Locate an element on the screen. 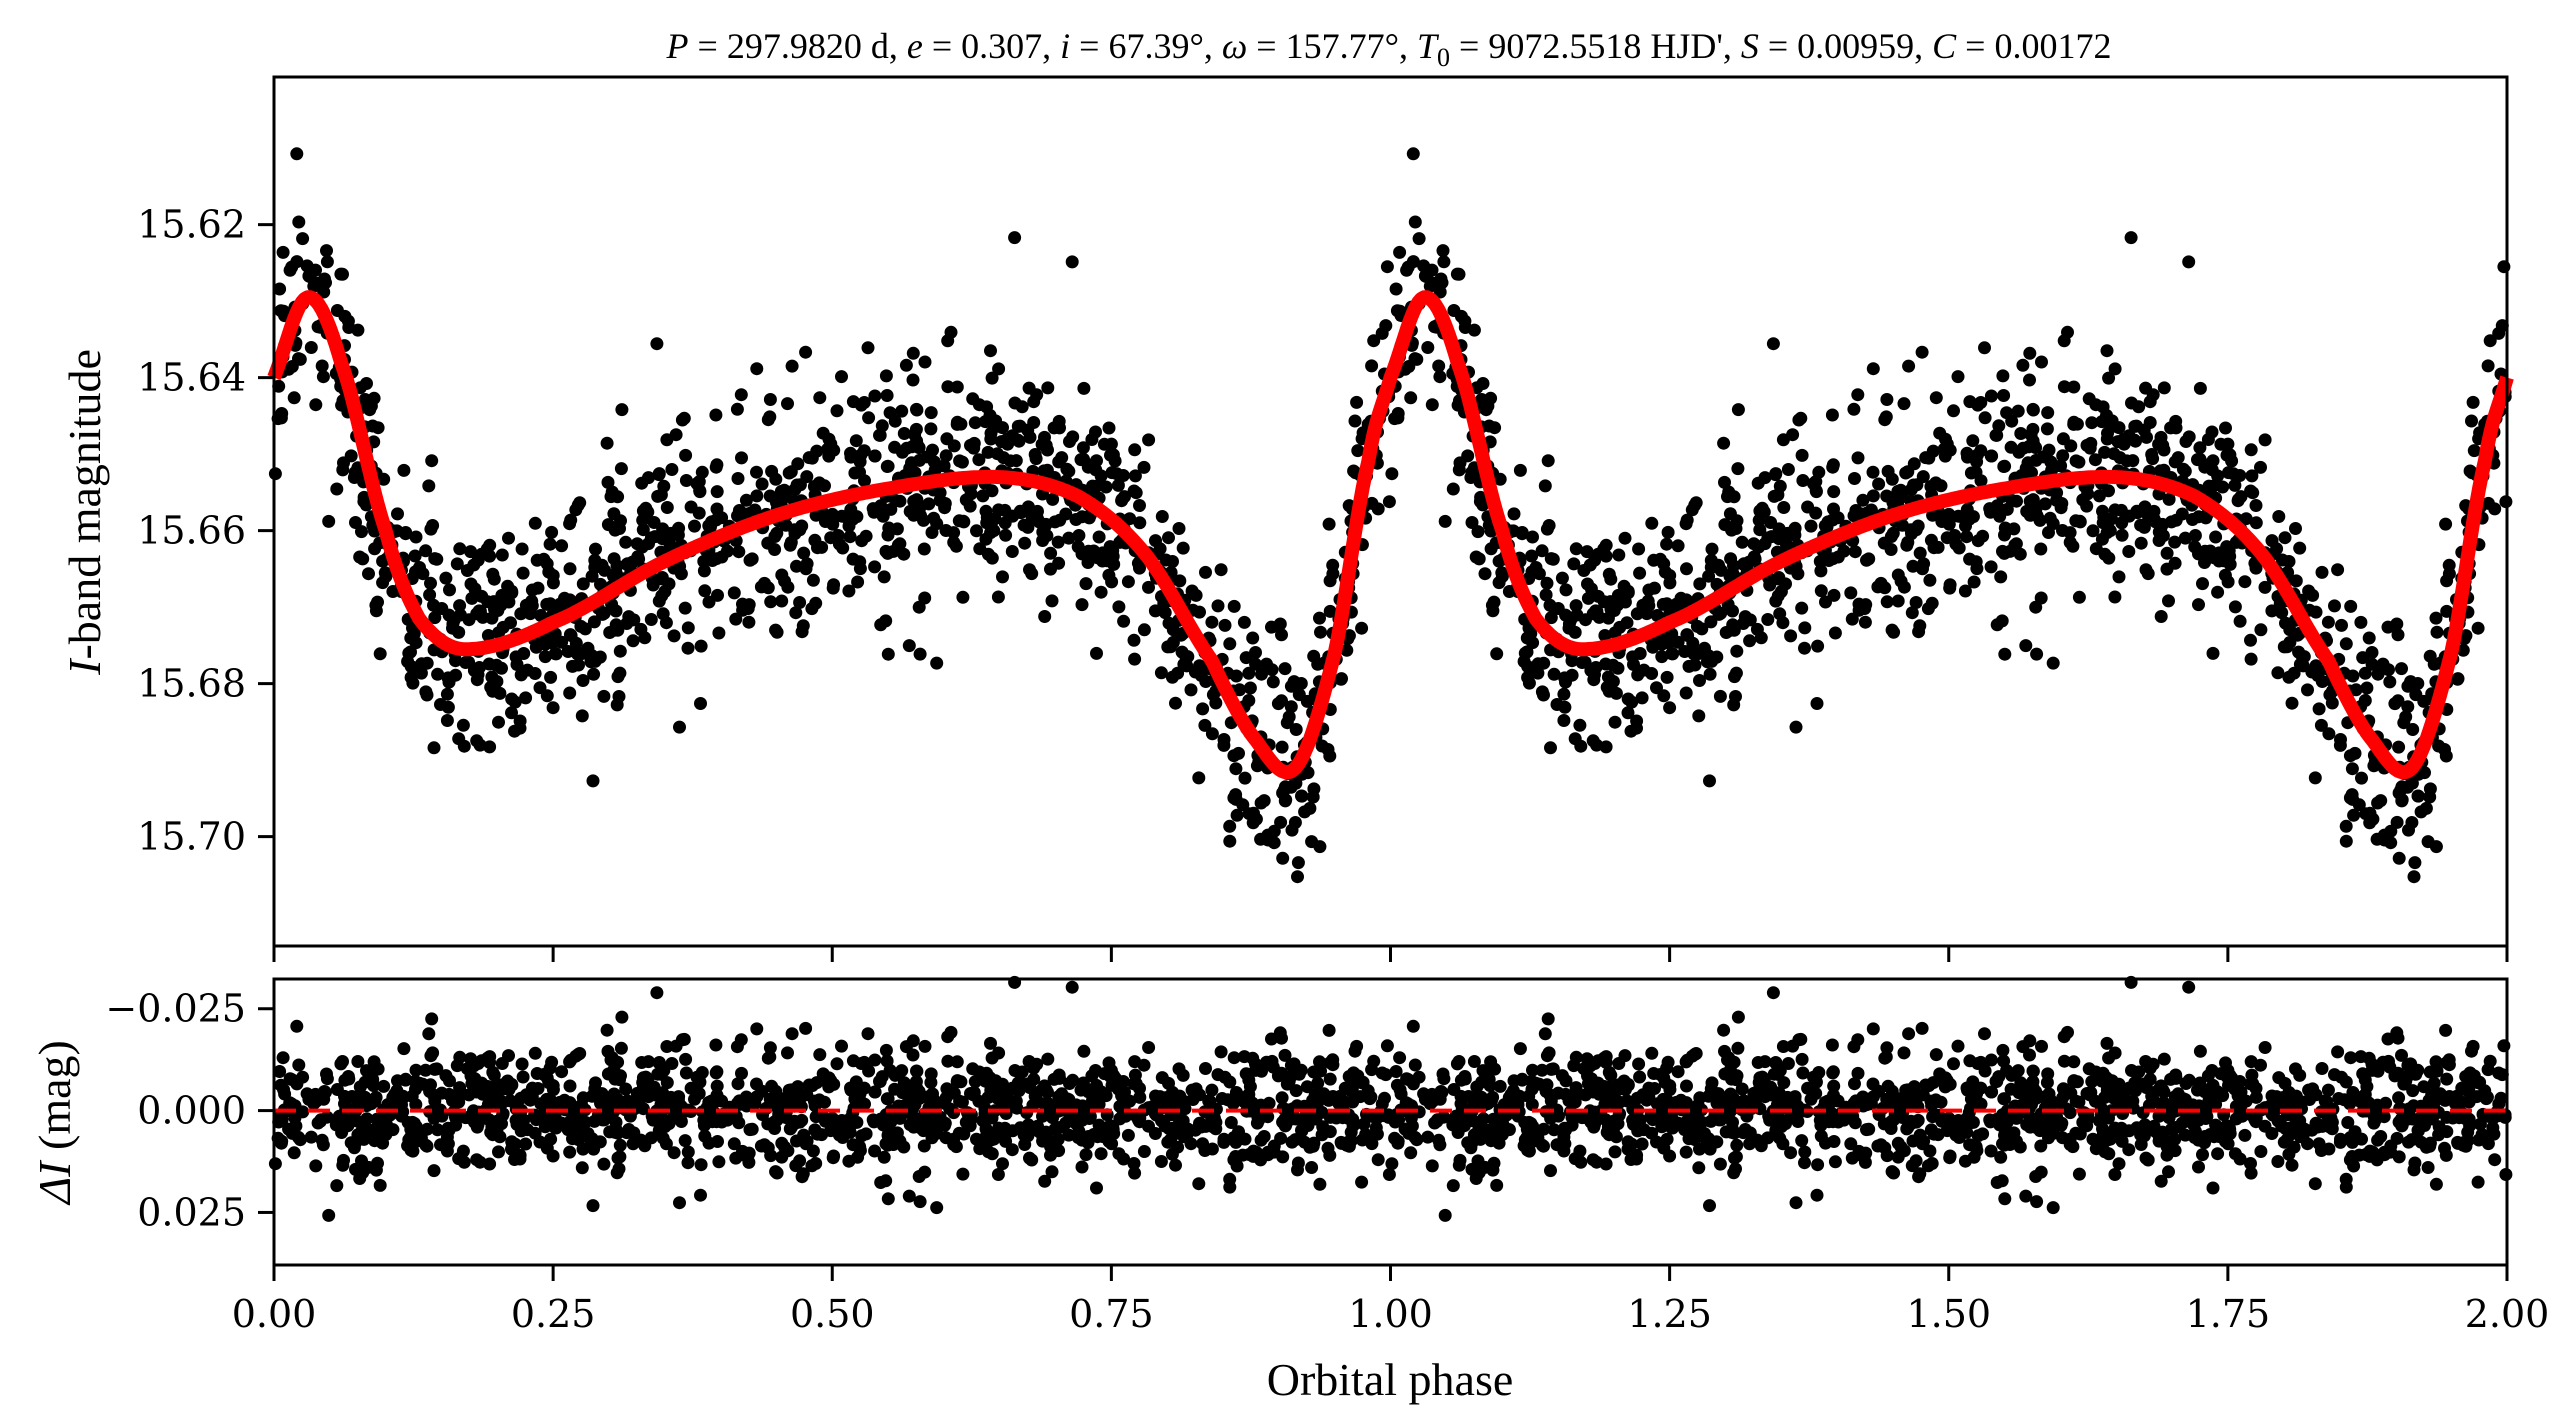 Image resolution: width=2563 pixels, height=1428 pixels. top-y-axis-label: I-band magnitude is located at coordinates (84, 512).